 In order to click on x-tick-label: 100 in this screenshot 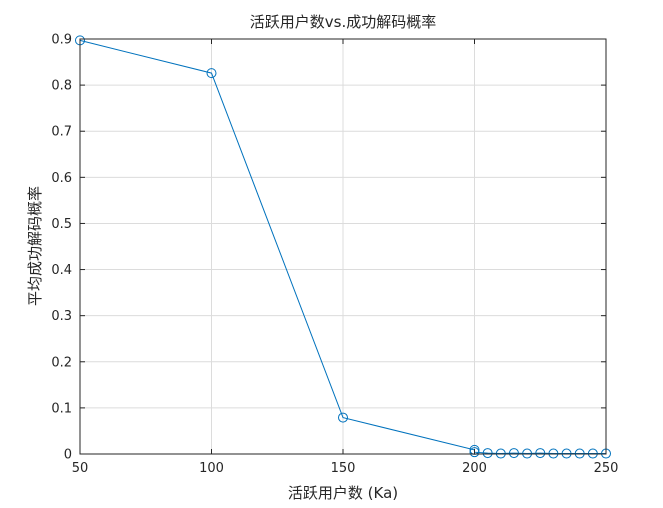, I will do `click(211, 468)`.